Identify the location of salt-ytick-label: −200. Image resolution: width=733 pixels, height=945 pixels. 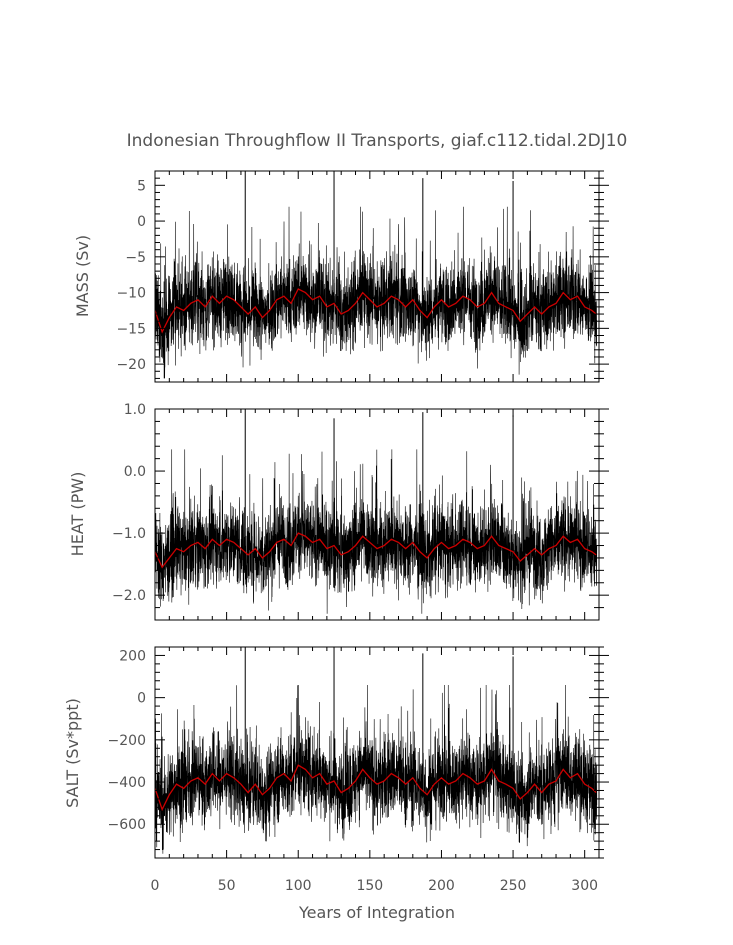
(127, 741).